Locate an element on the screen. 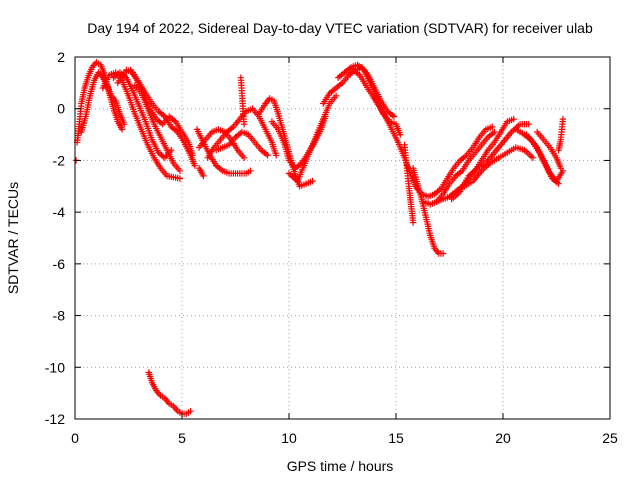 The width and height of the screenshot is (640, 480). x-tick-label: 15 is located at coordinates (396, 438).